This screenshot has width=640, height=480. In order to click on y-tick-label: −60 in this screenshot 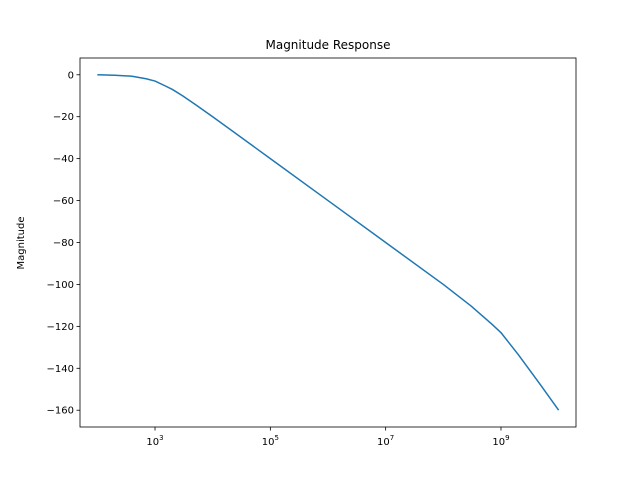, I will do `click(63, 201)`.